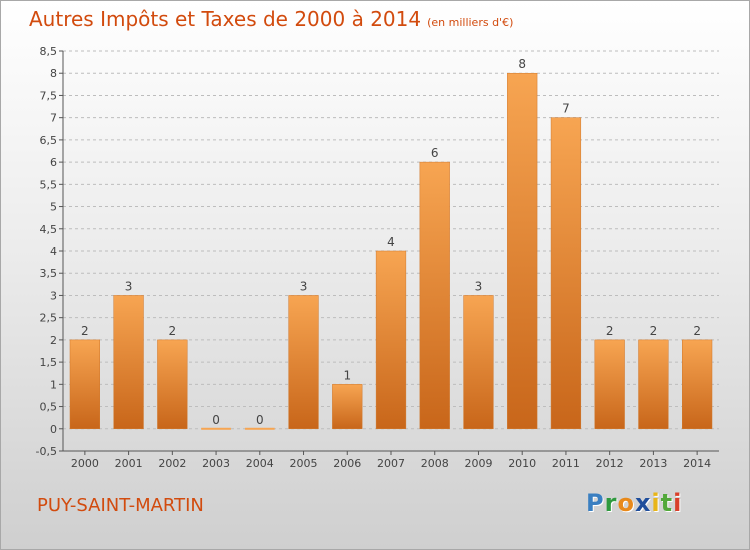 The height and width of the screenshot is (550, 750). Describe the element at coordinates (53, 340) in the screenshot. I see `y-tick-label: 2` at that location.